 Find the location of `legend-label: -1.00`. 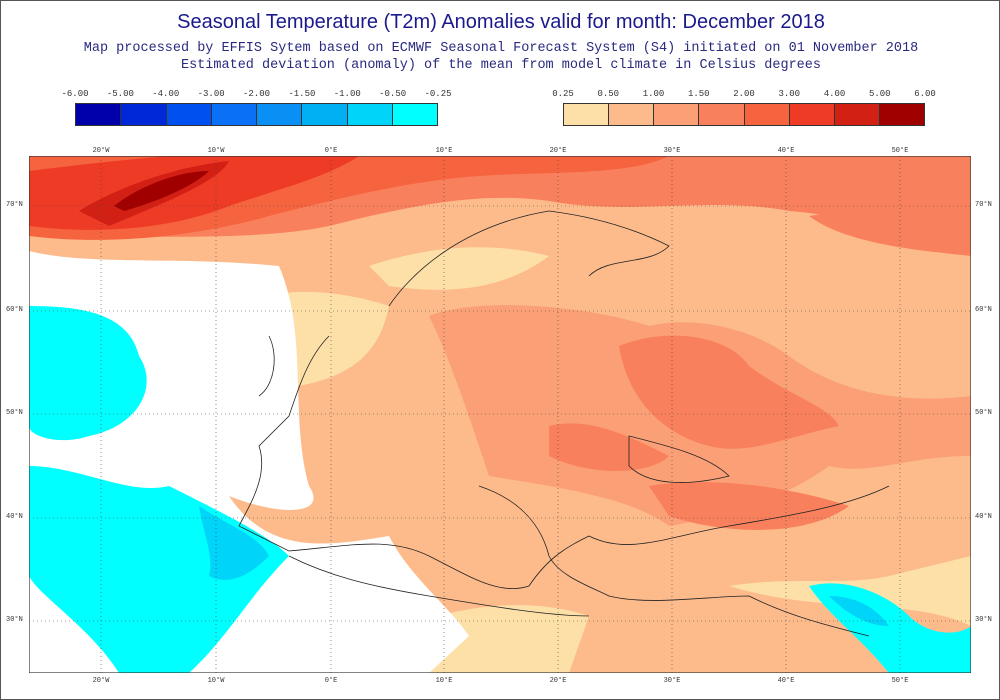

legend-label: -1.00 is located at coordinates (347, 94).